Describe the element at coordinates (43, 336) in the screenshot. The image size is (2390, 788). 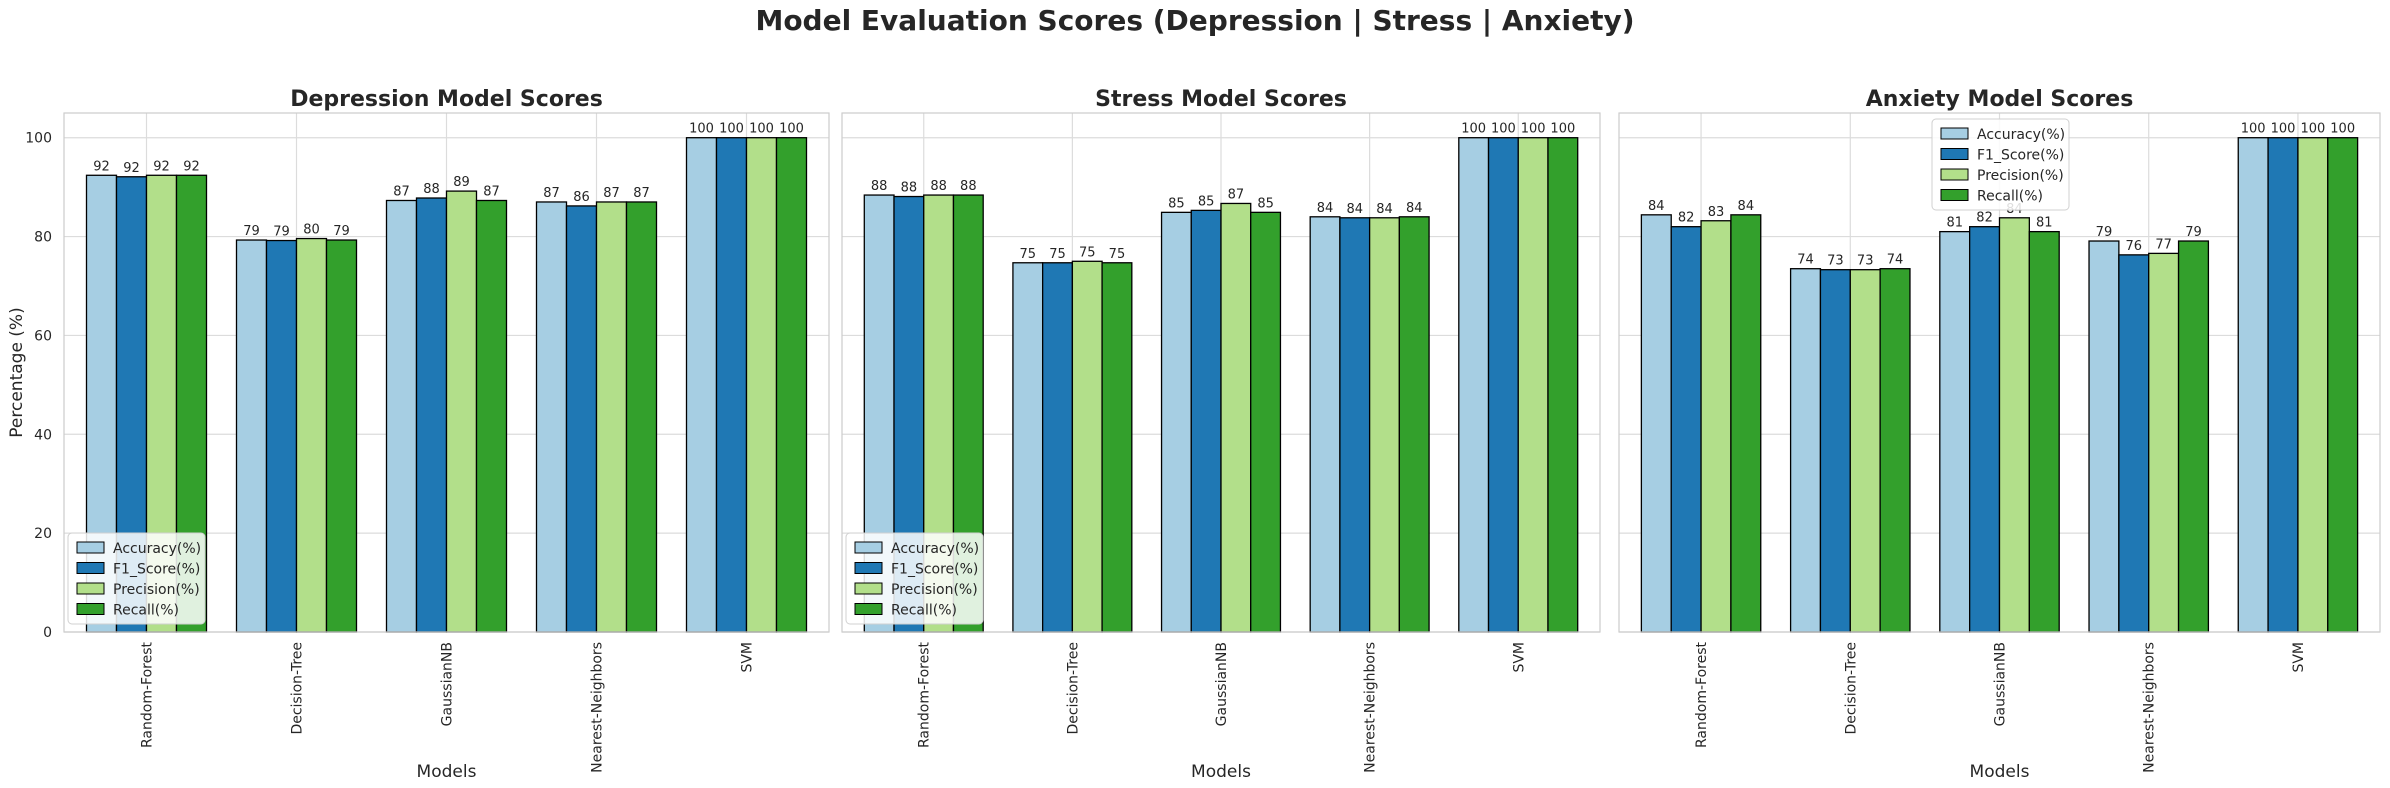
I see `y-tick-label: 60` at that location.